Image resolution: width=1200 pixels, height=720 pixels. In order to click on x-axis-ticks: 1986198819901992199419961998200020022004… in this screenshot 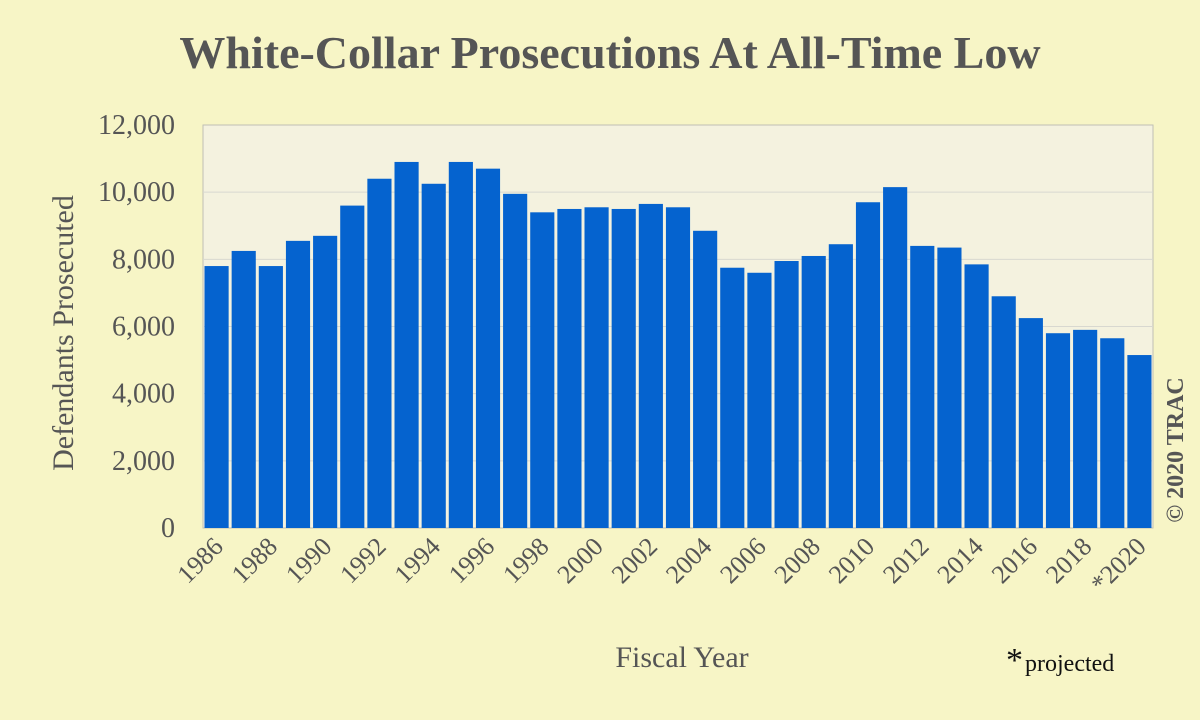, I will do `click(662, 565)`.